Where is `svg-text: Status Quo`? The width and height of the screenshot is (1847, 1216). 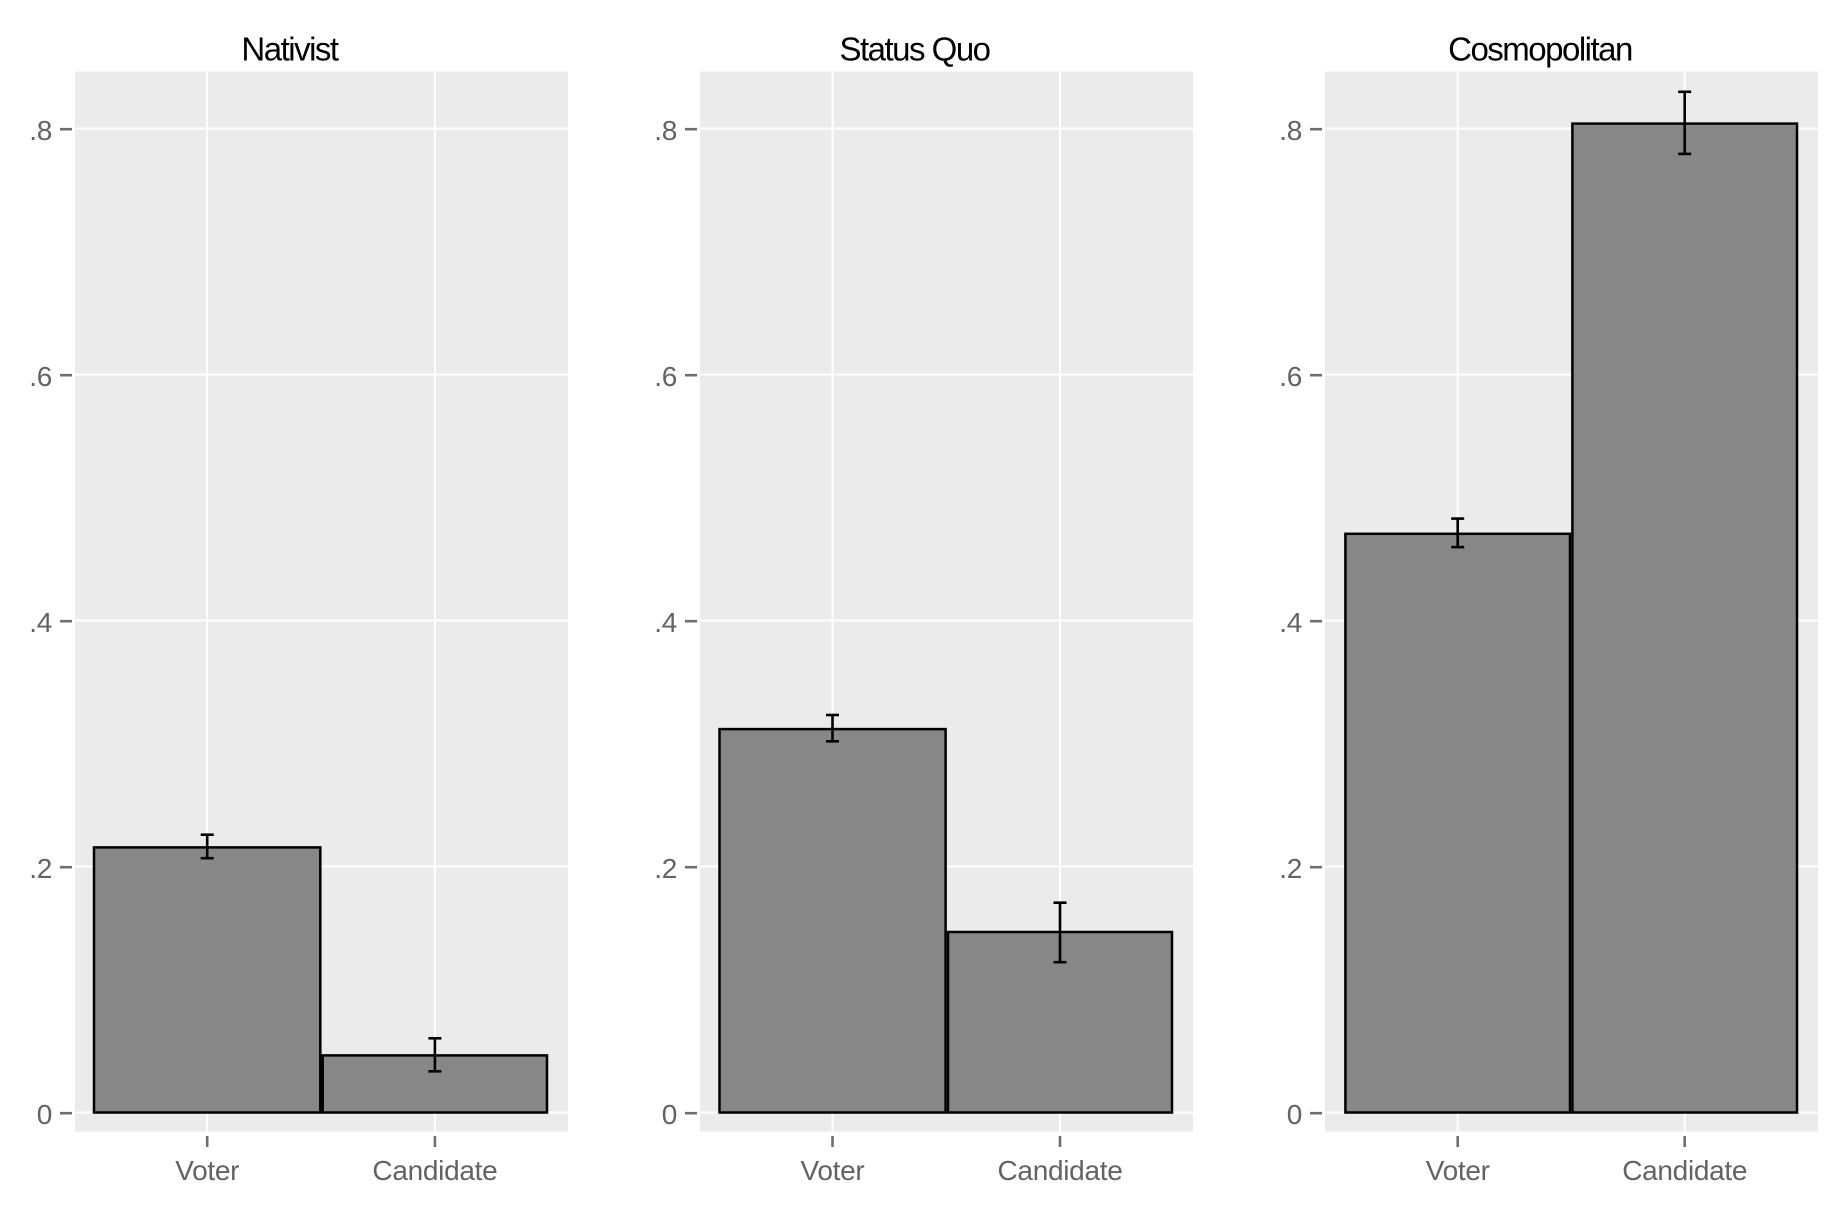 svg-text: Status Quo is located at coordinates (914, 49).